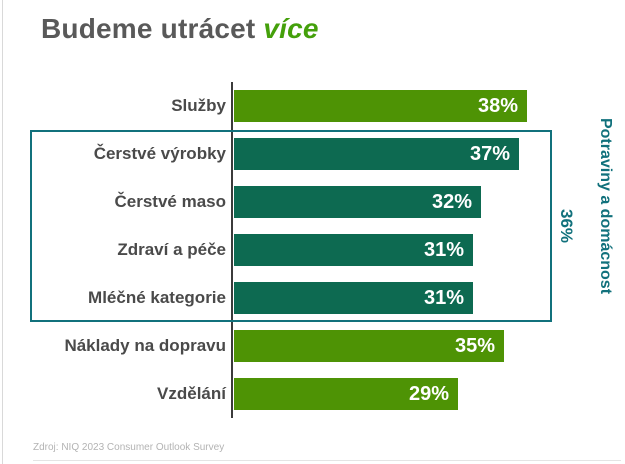  What do you see at coordinates (291, 28) in the screenshot?
I see `chart-title-highlight: více` at bounding box center [291, 28].